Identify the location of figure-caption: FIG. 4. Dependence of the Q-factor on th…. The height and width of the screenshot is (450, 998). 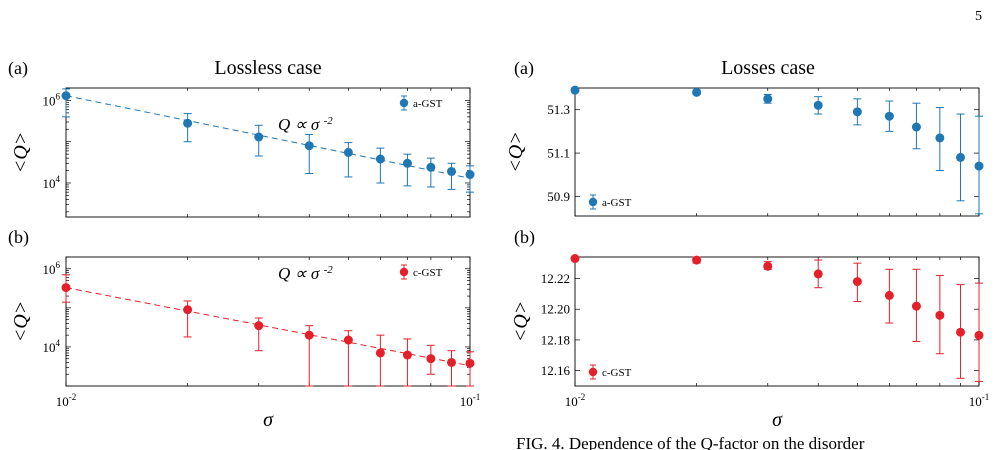
(690, 442).